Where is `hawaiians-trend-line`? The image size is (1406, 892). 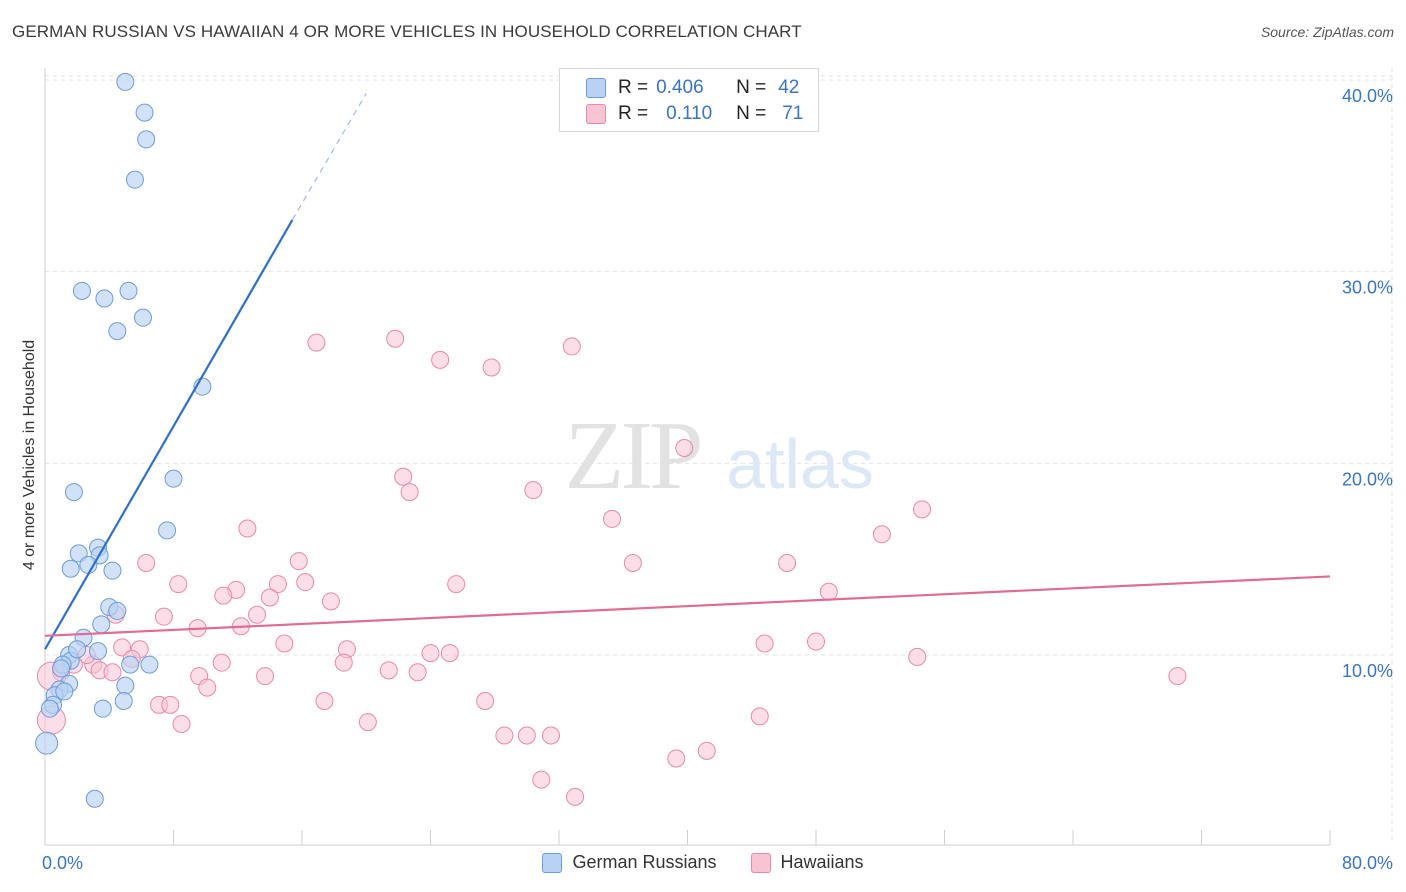 hawaiians-trend-line is located at coordinates (687, 606).